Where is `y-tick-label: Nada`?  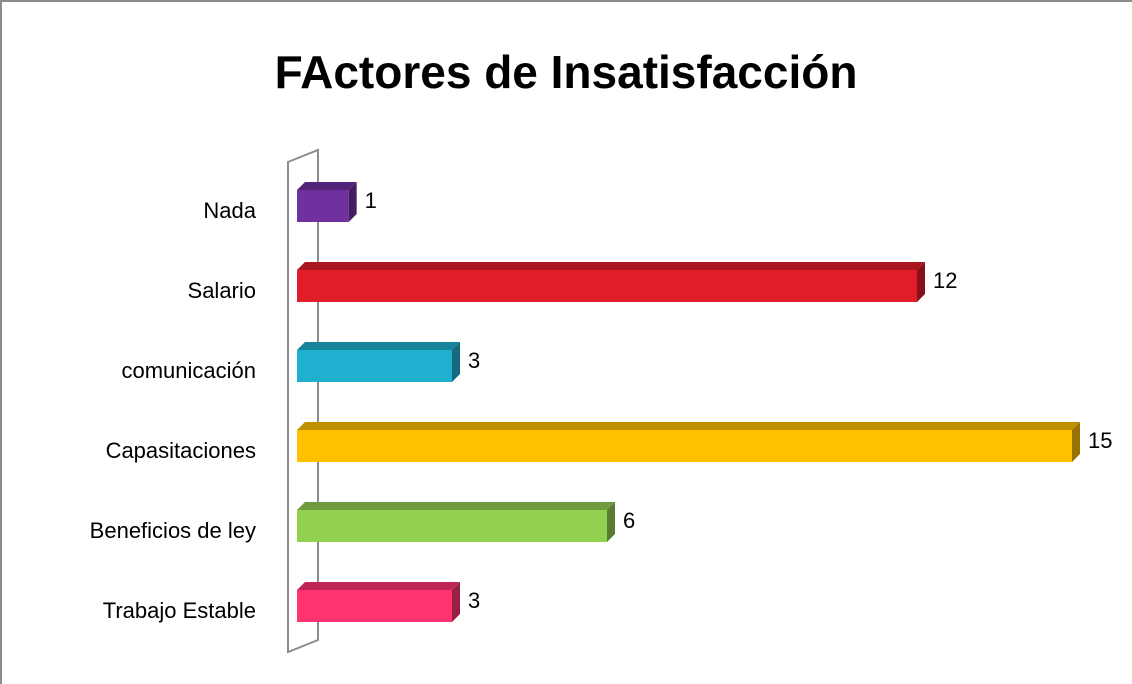 y-tick-label: Nada is located at coordinates (229, 210).